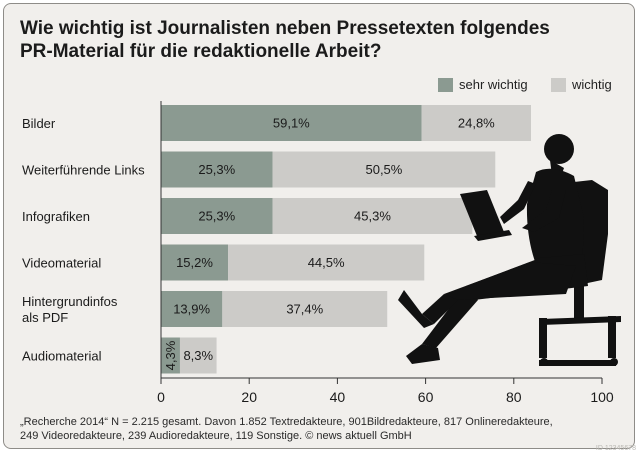 This screenshot has height=454, width=640. What do you see at coordinates (39, 123) in the screenshot?
I see `category-label-0: Bilder` at bounding box center [39, 123].